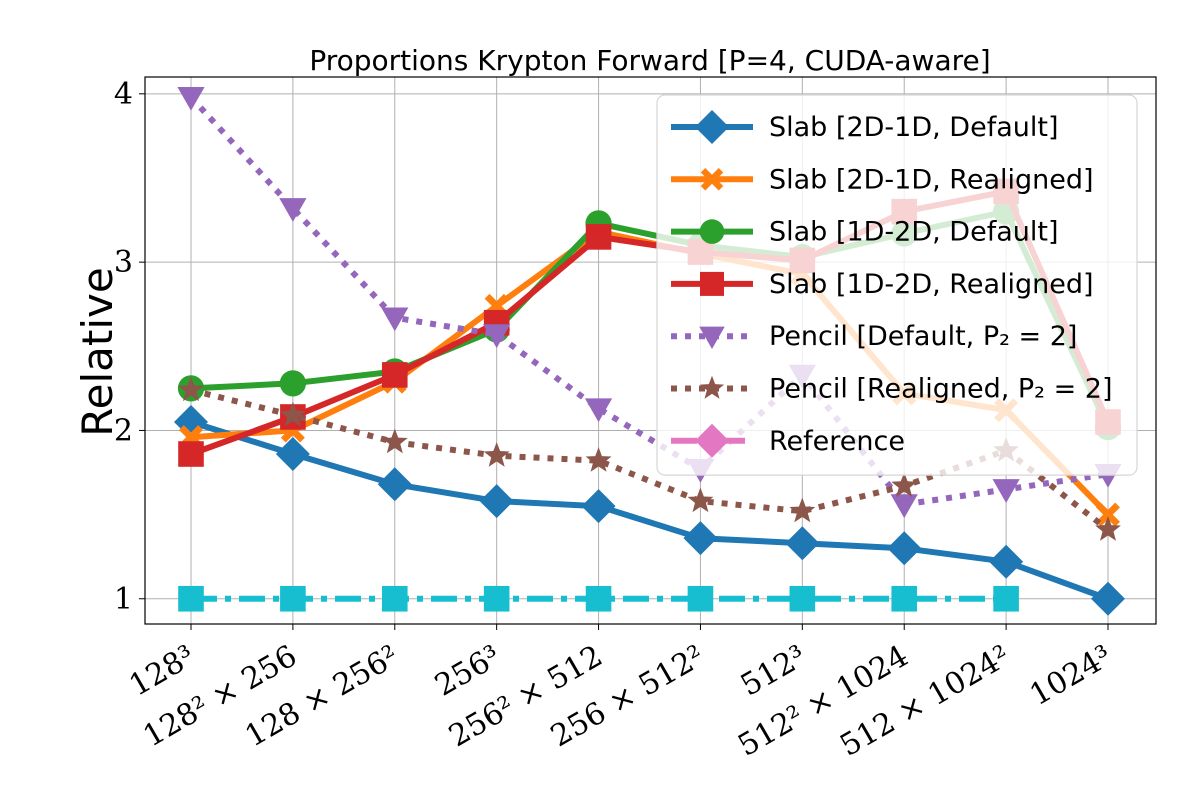  What do you see at coordinates (913, 127) in the screenshot?
I see `legend-label: Slab [2D-1D, Default]` at bounding box center [913, 127].